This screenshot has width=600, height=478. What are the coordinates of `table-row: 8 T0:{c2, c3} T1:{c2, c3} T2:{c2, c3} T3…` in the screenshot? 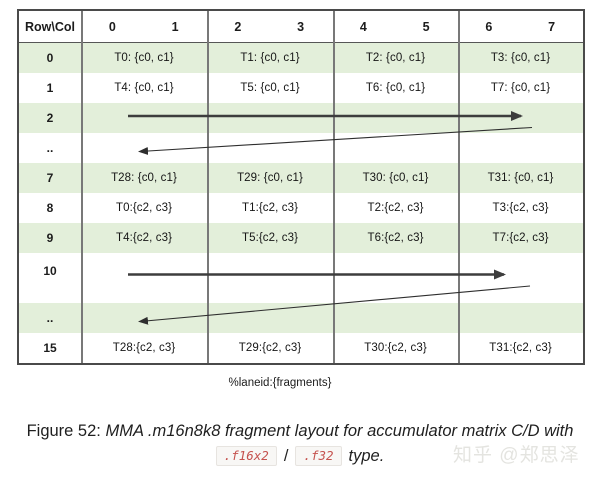 It's located at (301, 208).